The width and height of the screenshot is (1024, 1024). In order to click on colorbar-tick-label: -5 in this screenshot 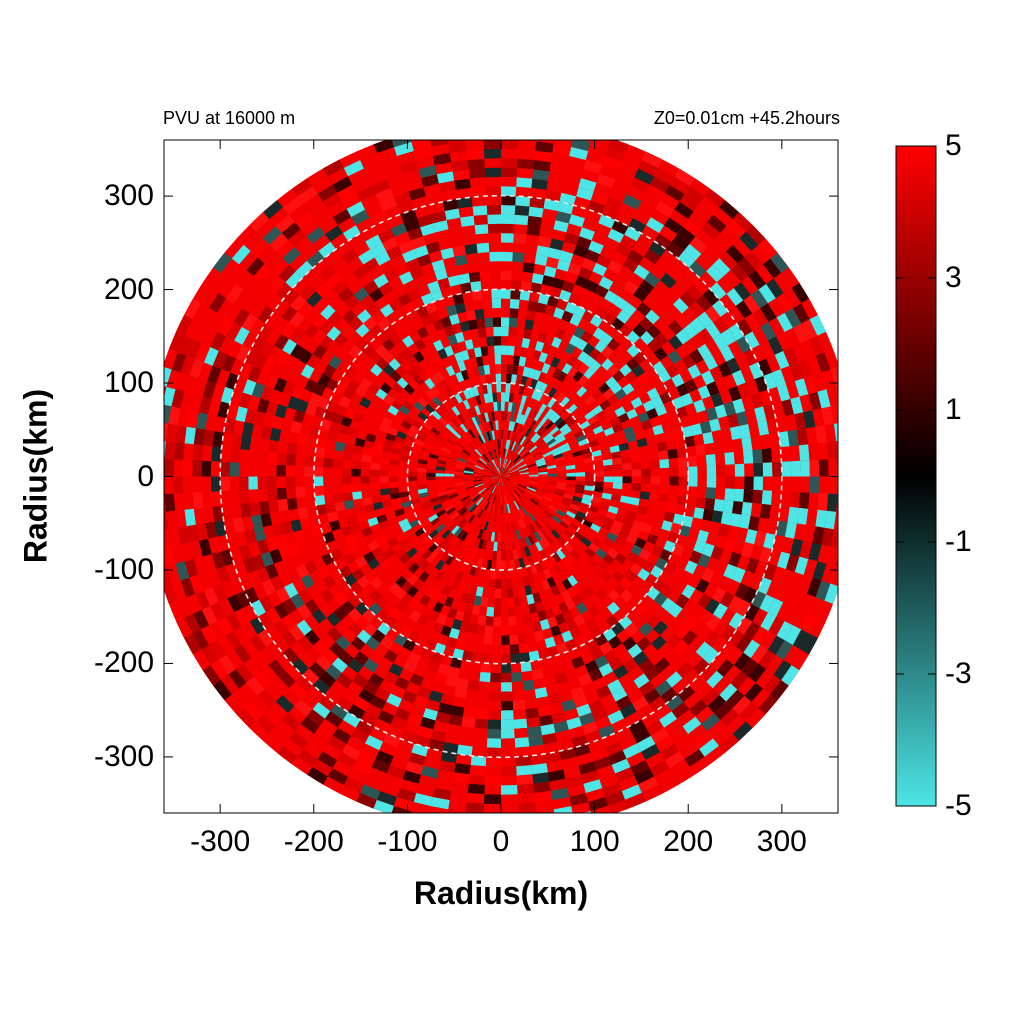, I will do `click(958, 805)`.